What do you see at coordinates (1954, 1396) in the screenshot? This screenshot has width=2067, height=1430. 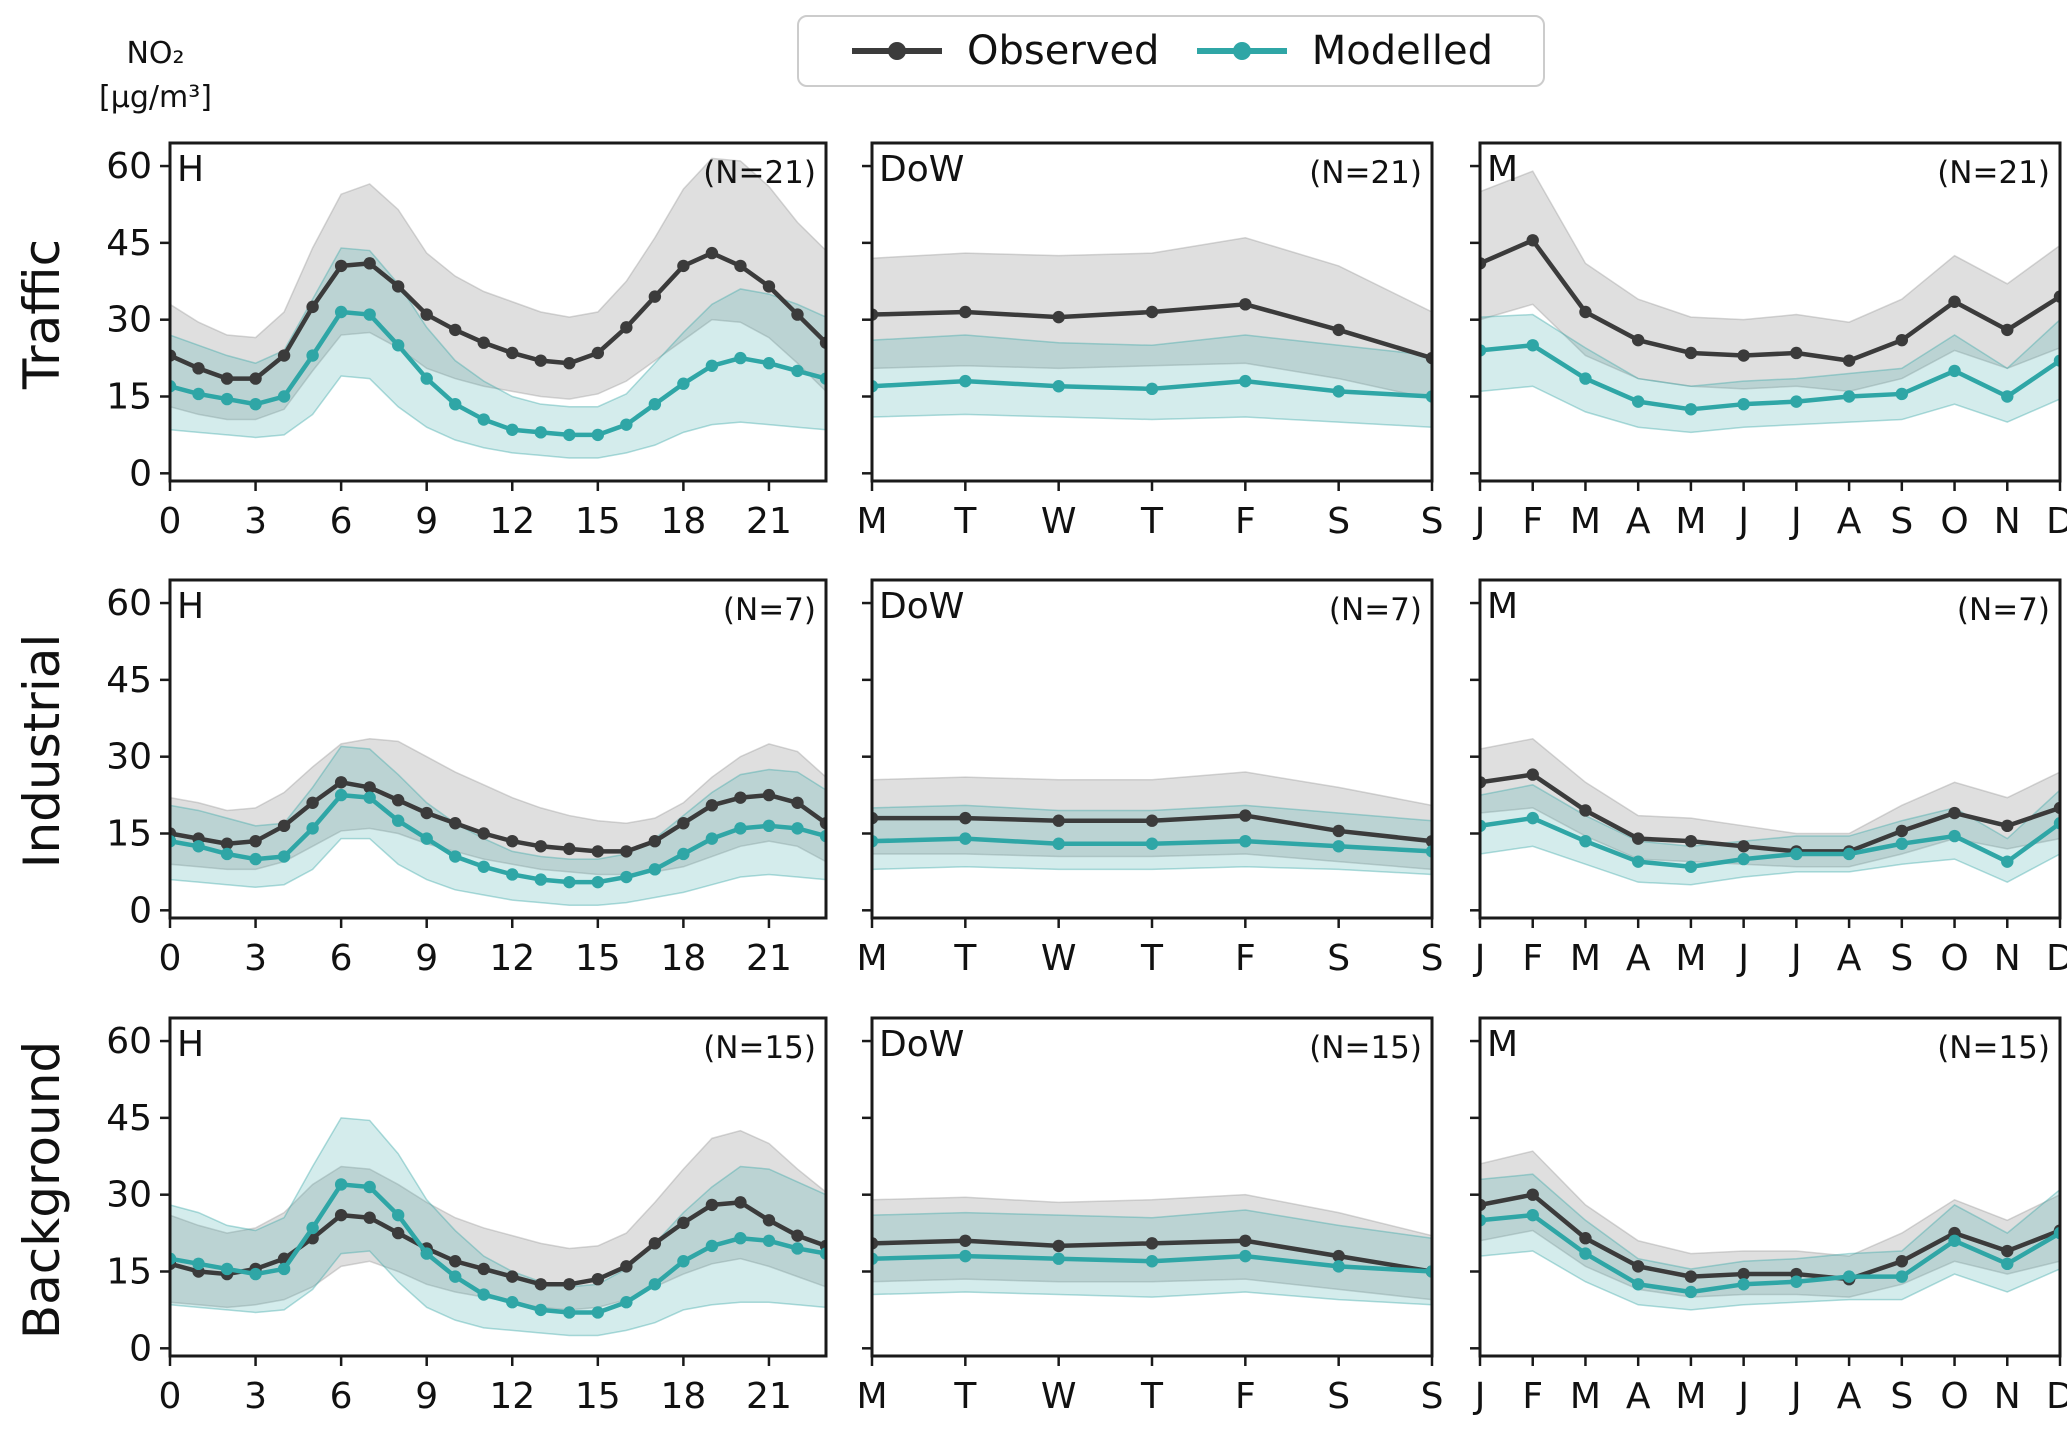 I see `x-tick-label: O` at bounding box center [1954, 1396].